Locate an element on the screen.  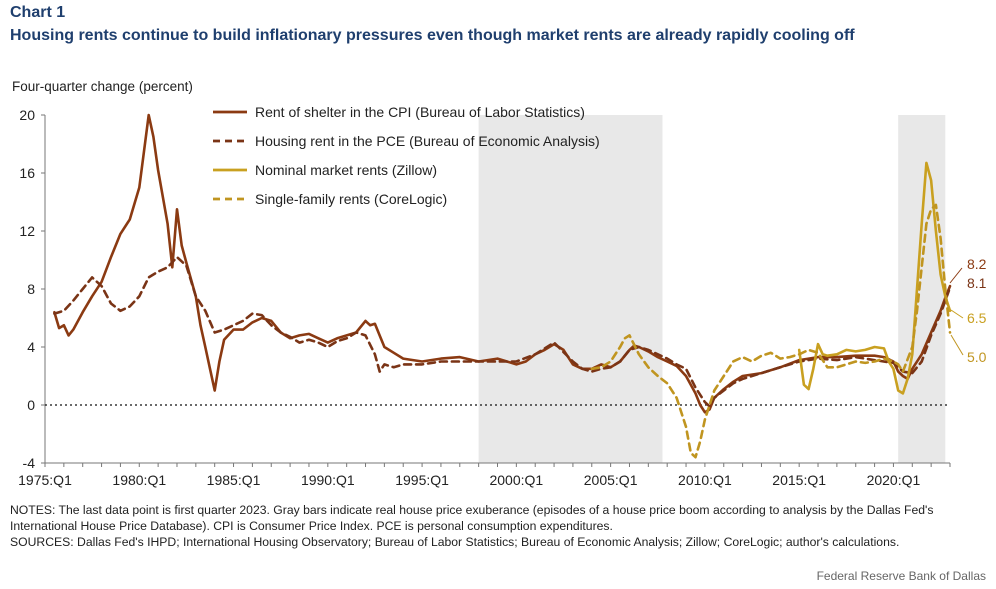
end-label-corelogic: 5.0 is located at coordinates (977, 357).